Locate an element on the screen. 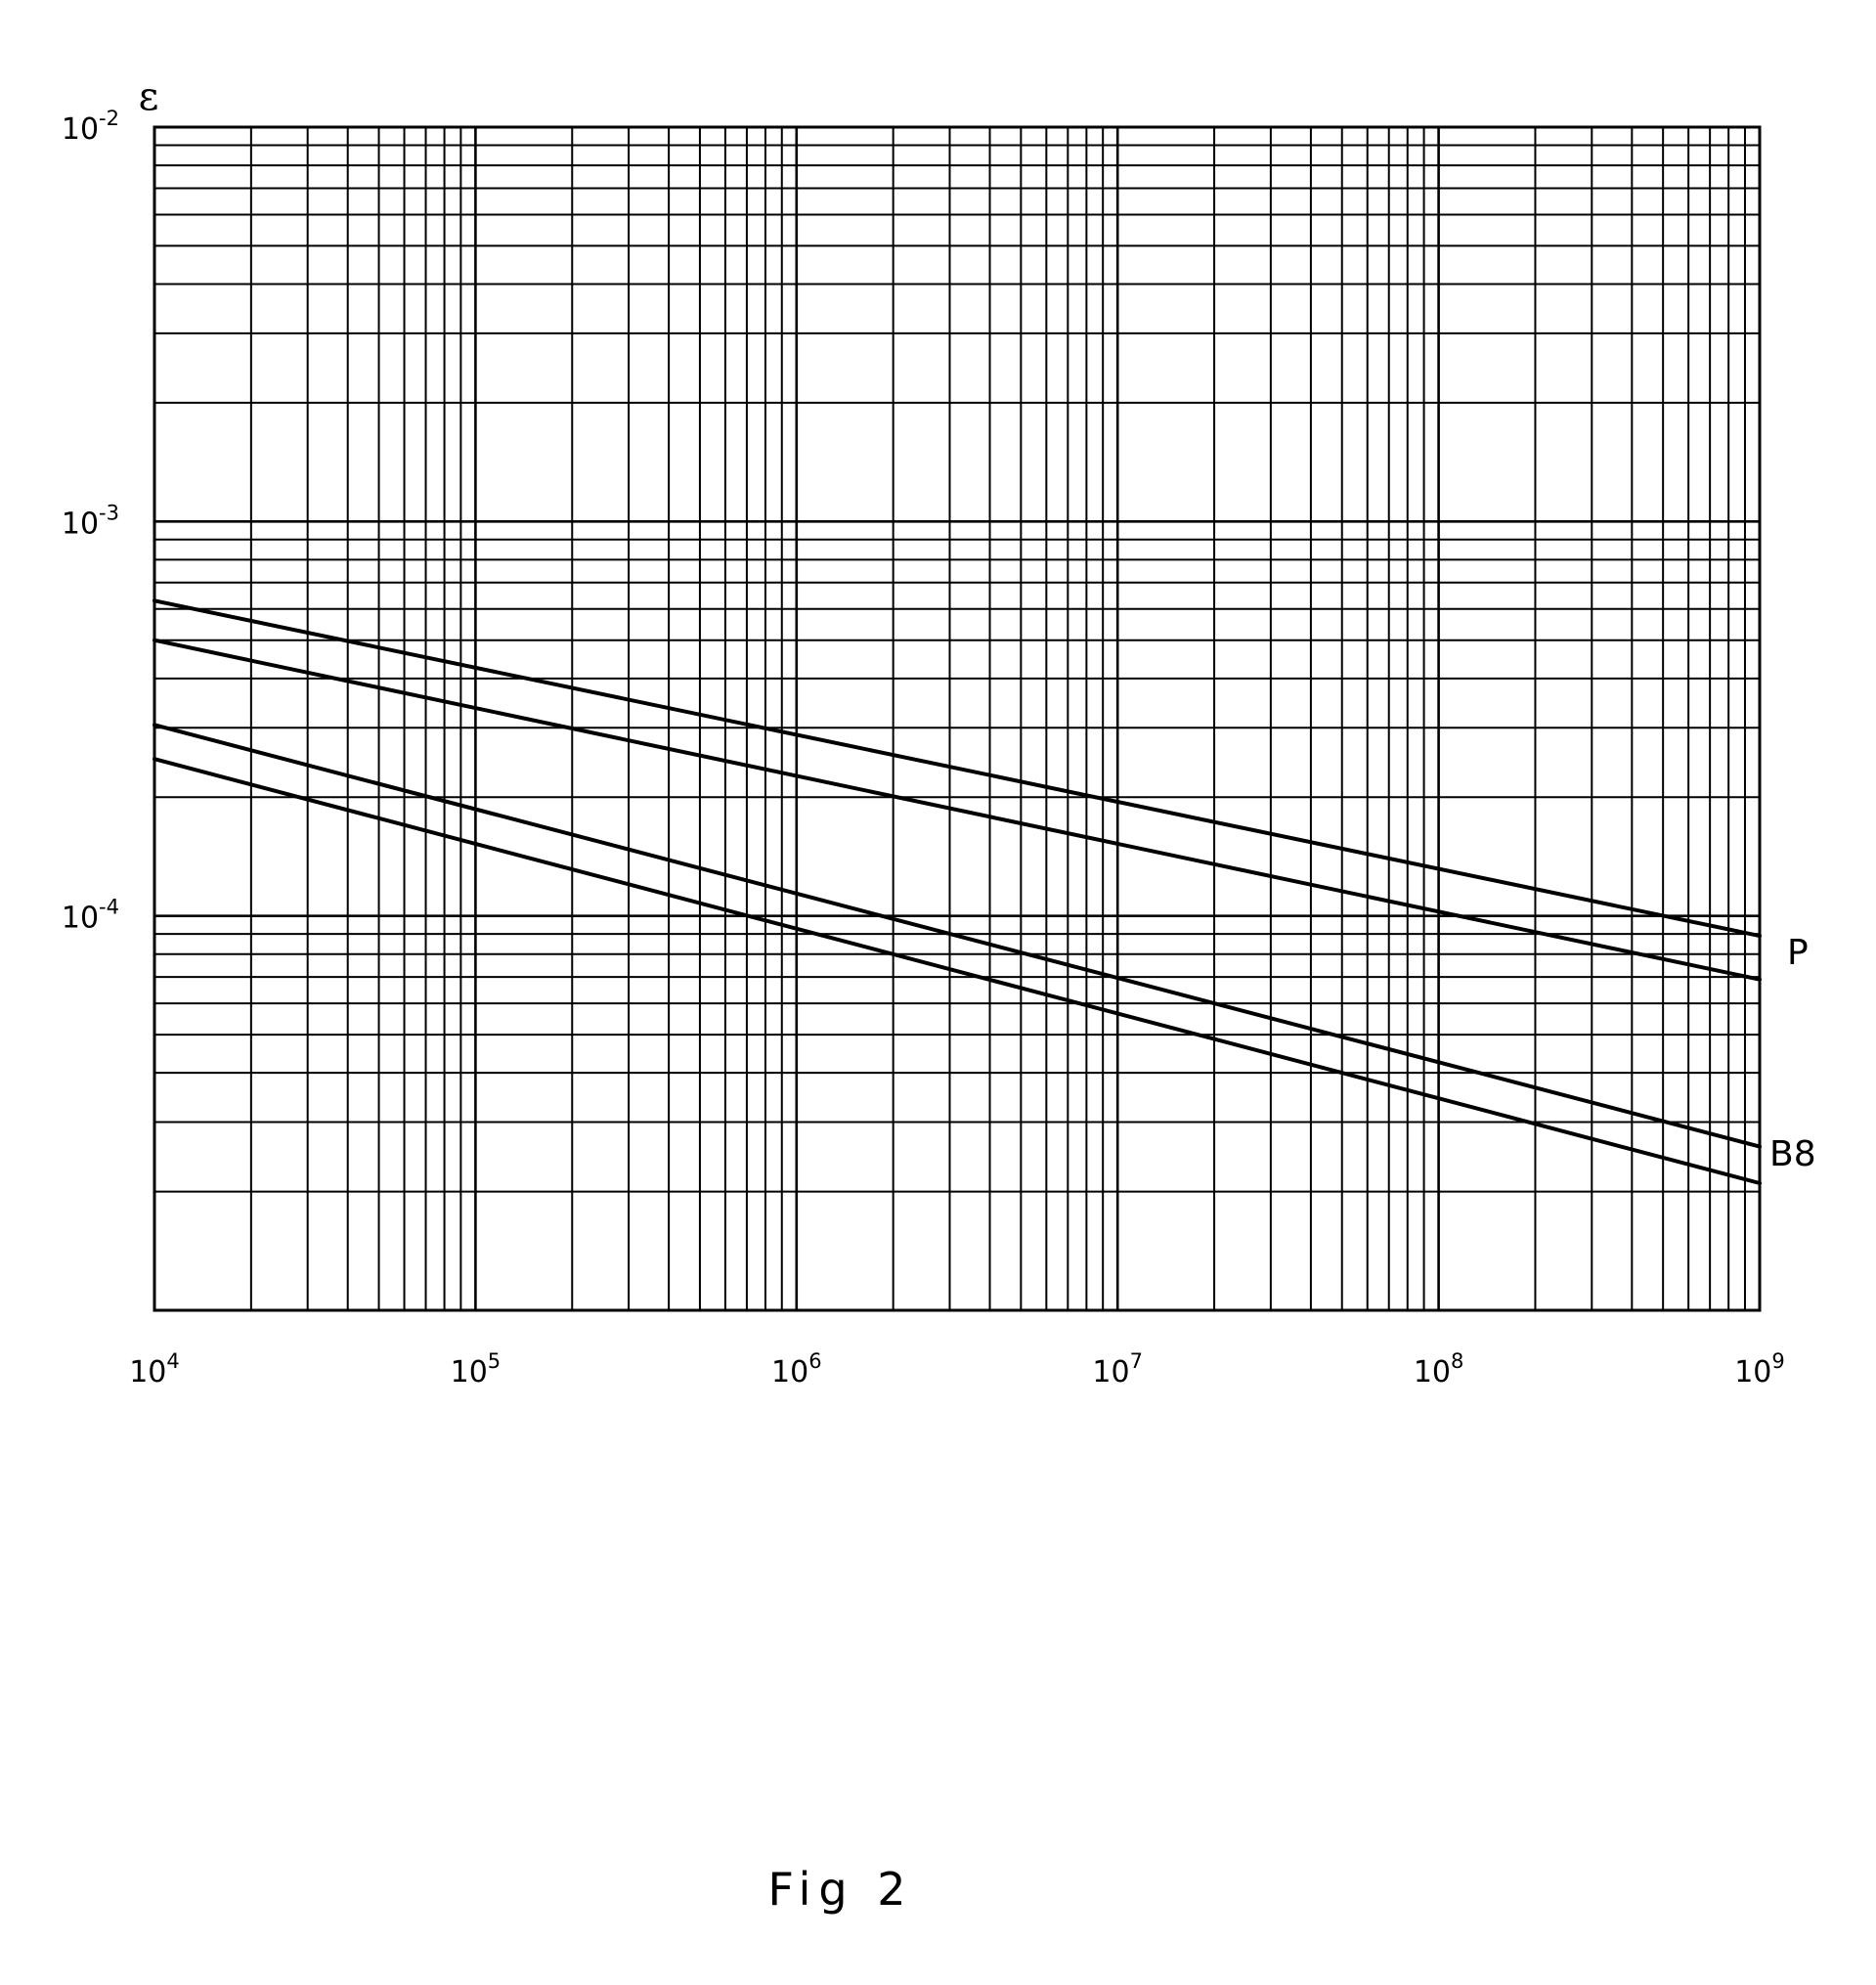  y-tick-label: 10⁻³ is located at coordinates (90, 521).